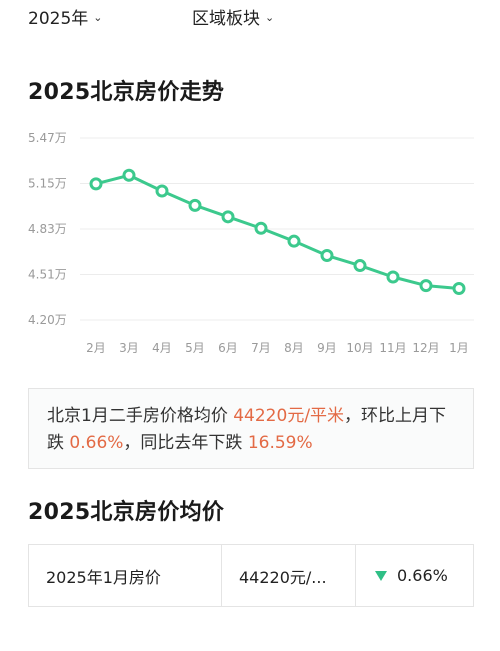 The width and height of the screenshot is (500, 651). What do you see at coordinates (129, 348) in the screenshot?
I see `x-tick-label: 3月` at bounding box center [129, 348].